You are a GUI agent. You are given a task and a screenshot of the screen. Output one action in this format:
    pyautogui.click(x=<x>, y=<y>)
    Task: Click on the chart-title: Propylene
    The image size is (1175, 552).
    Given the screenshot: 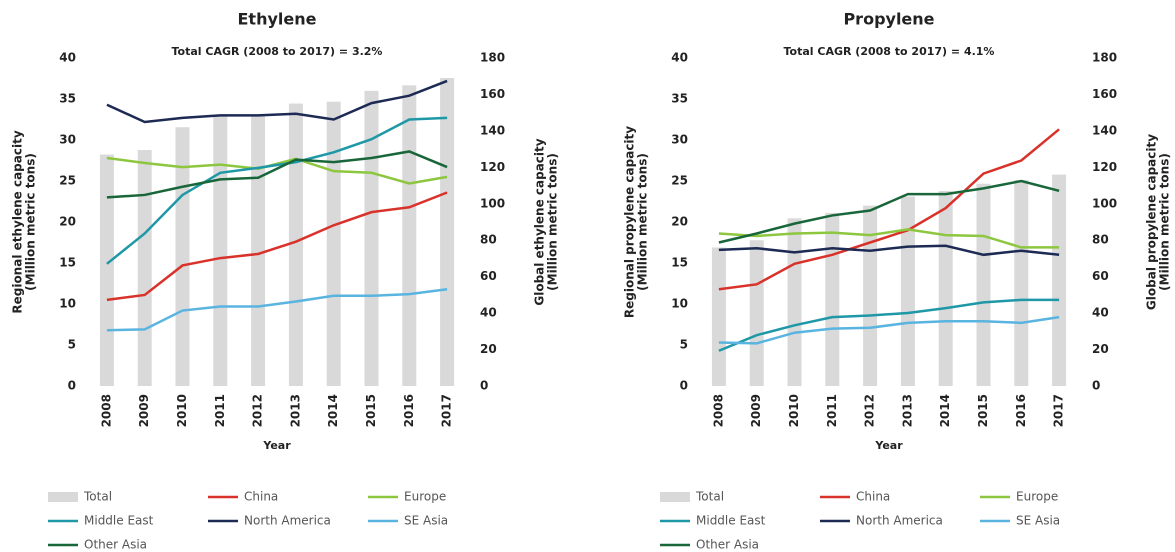 What is the action you would take?
    pyautogui.click(x=888, y=19)
    